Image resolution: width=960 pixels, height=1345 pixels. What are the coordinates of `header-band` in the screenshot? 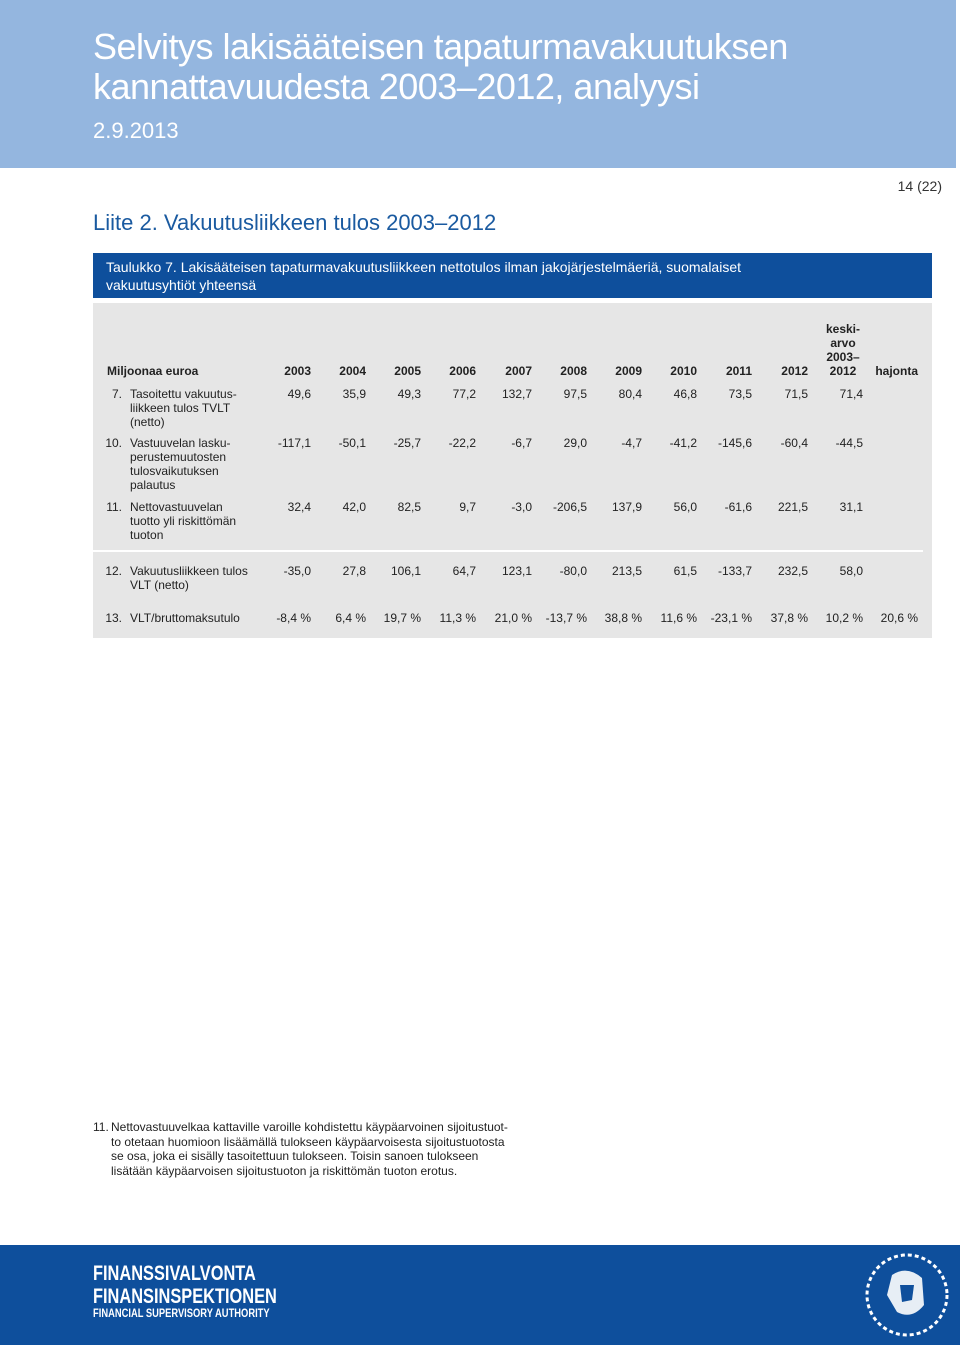 It's located at (478, 84).